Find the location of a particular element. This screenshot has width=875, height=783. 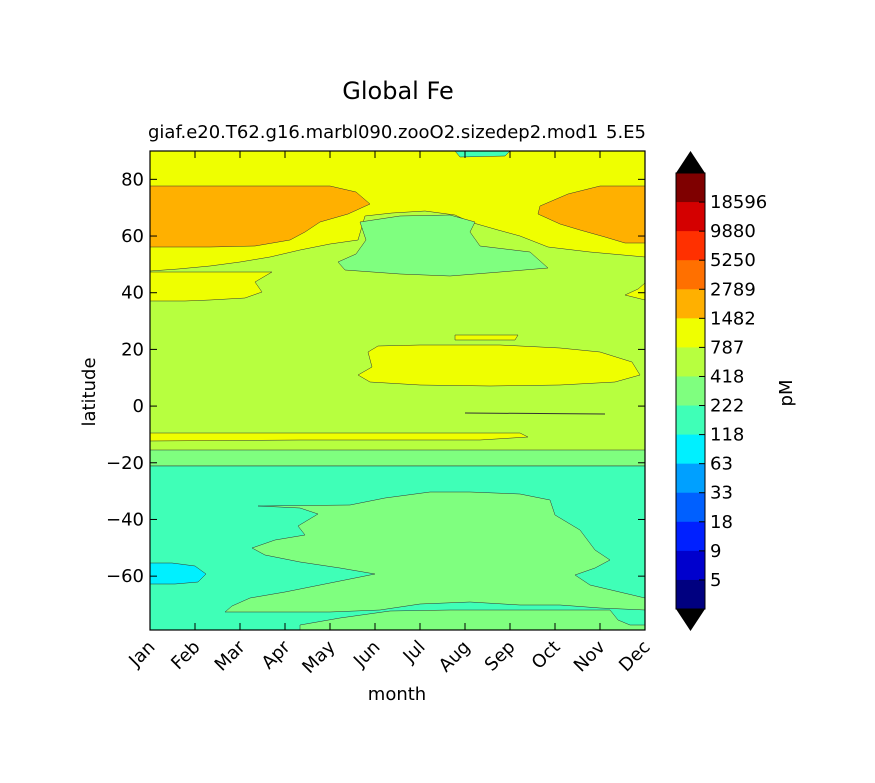

contour-region-orange-jan-mar is located at coordinates (260, 216).